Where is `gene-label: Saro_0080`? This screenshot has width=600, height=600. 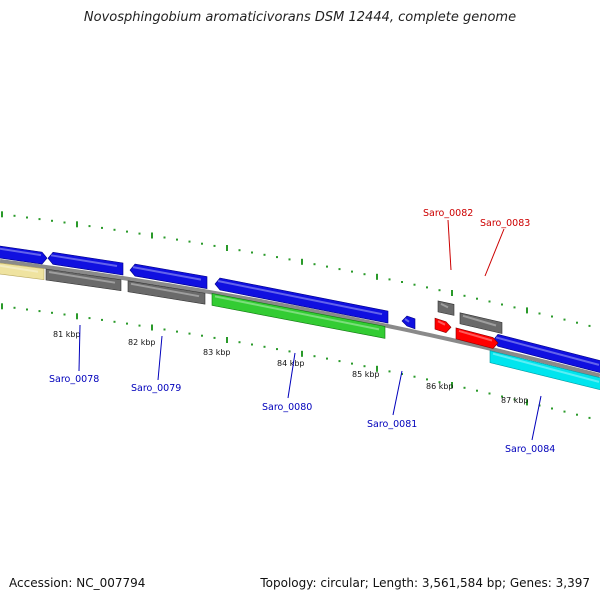
gene-label: Saro_0080 is located at coordinates (287, 407).